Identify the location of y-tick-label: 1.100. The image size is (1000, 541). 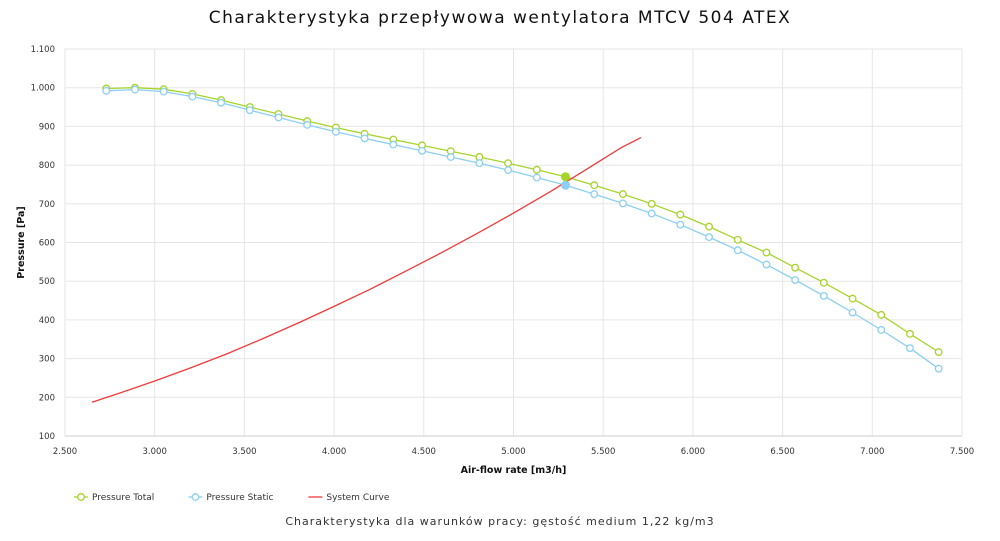
(43, 50).